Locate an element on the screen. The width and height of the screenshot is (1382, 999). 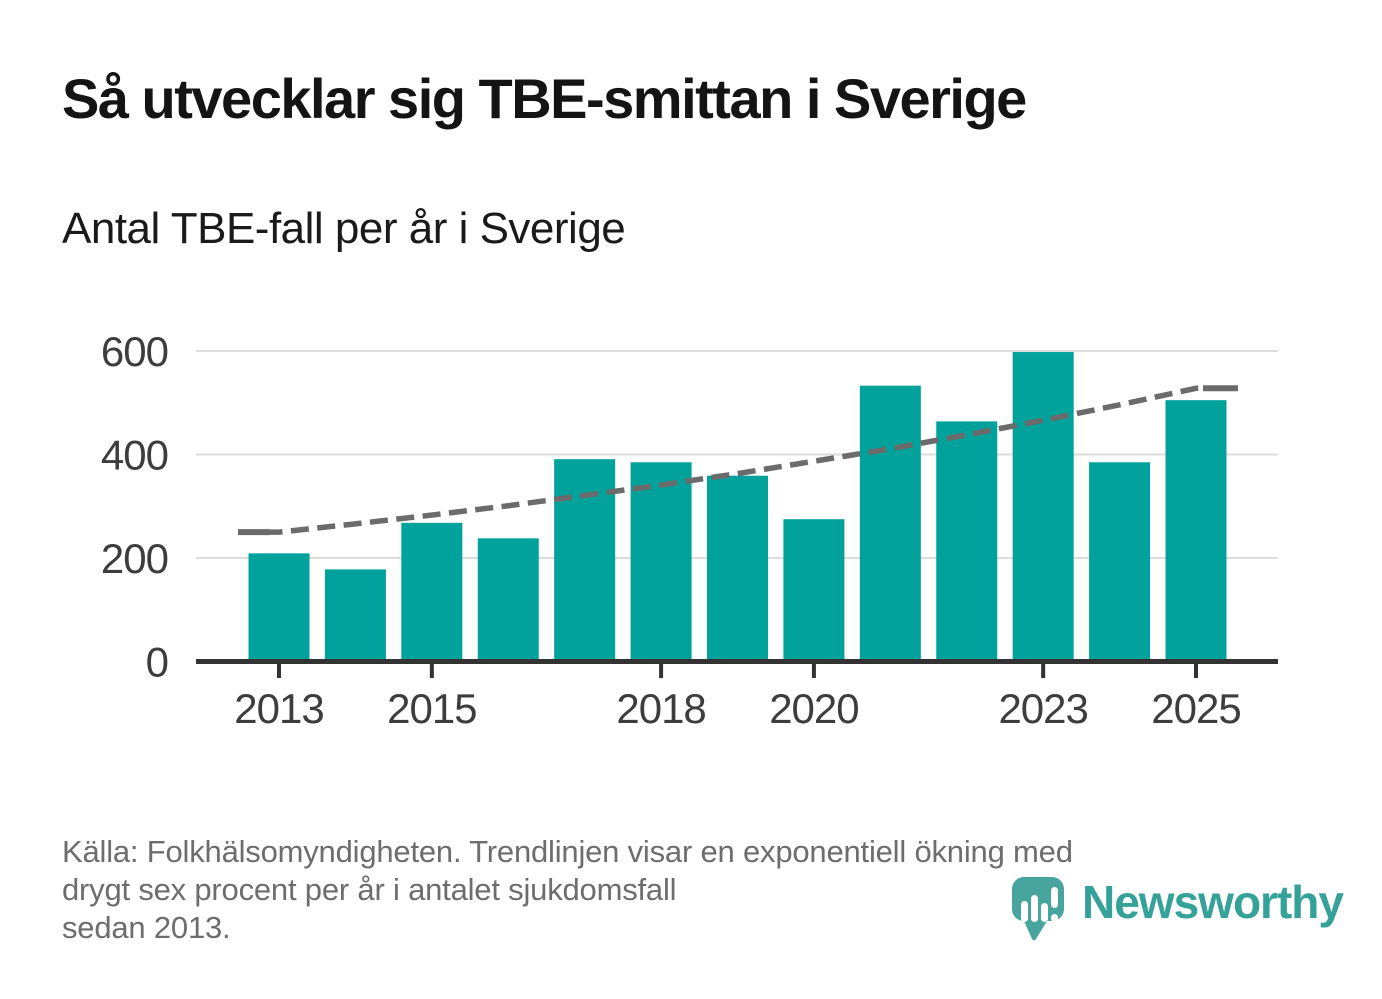
x-tick-label: 2015 is located at coordinates (431, 708).